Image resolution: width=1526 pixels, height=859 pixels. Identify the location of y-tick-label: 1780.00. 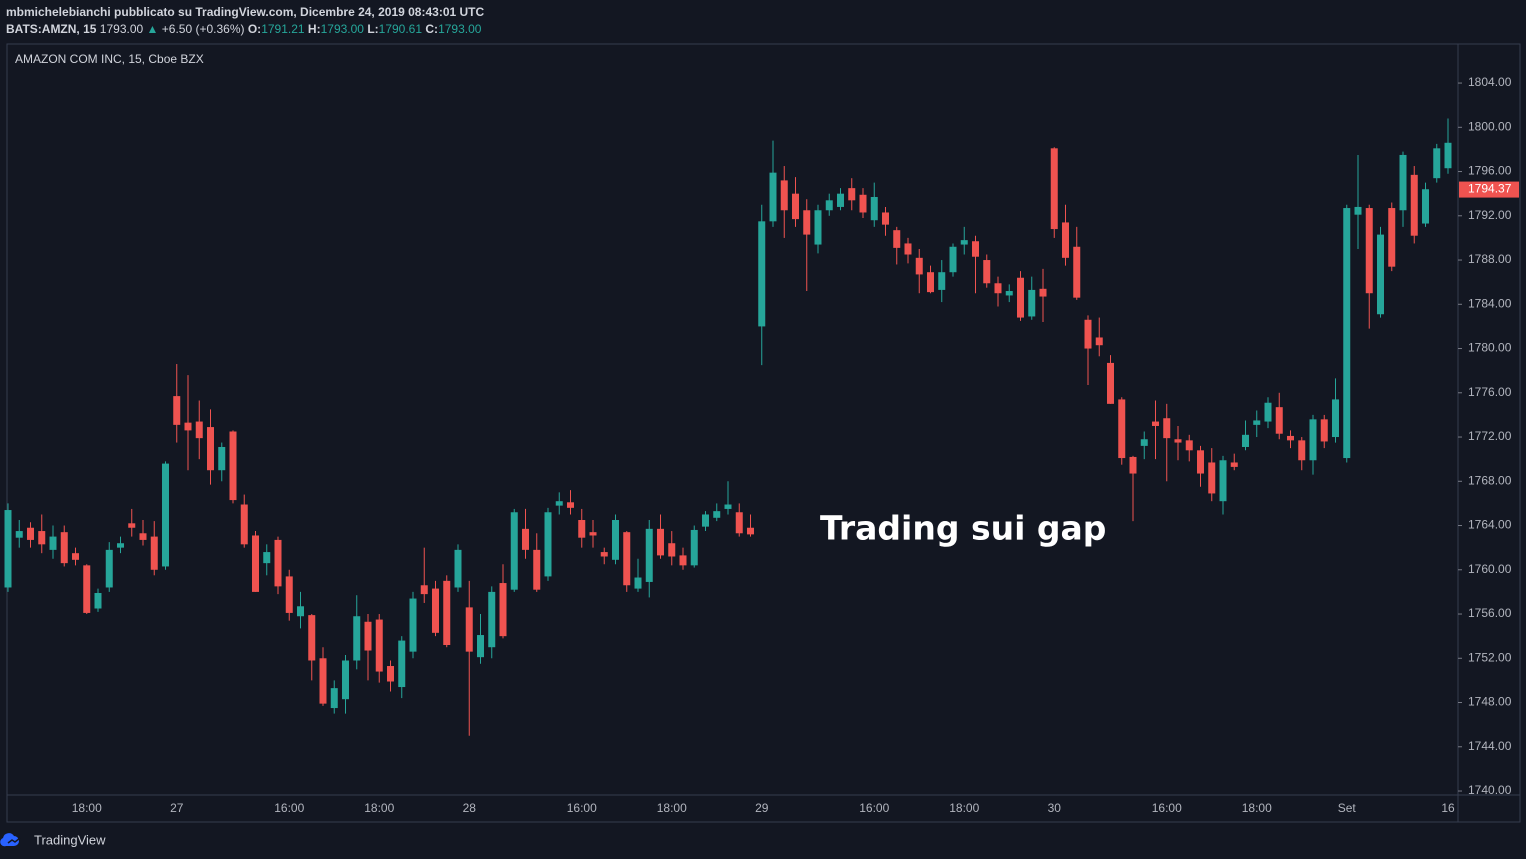
(1490, 348).